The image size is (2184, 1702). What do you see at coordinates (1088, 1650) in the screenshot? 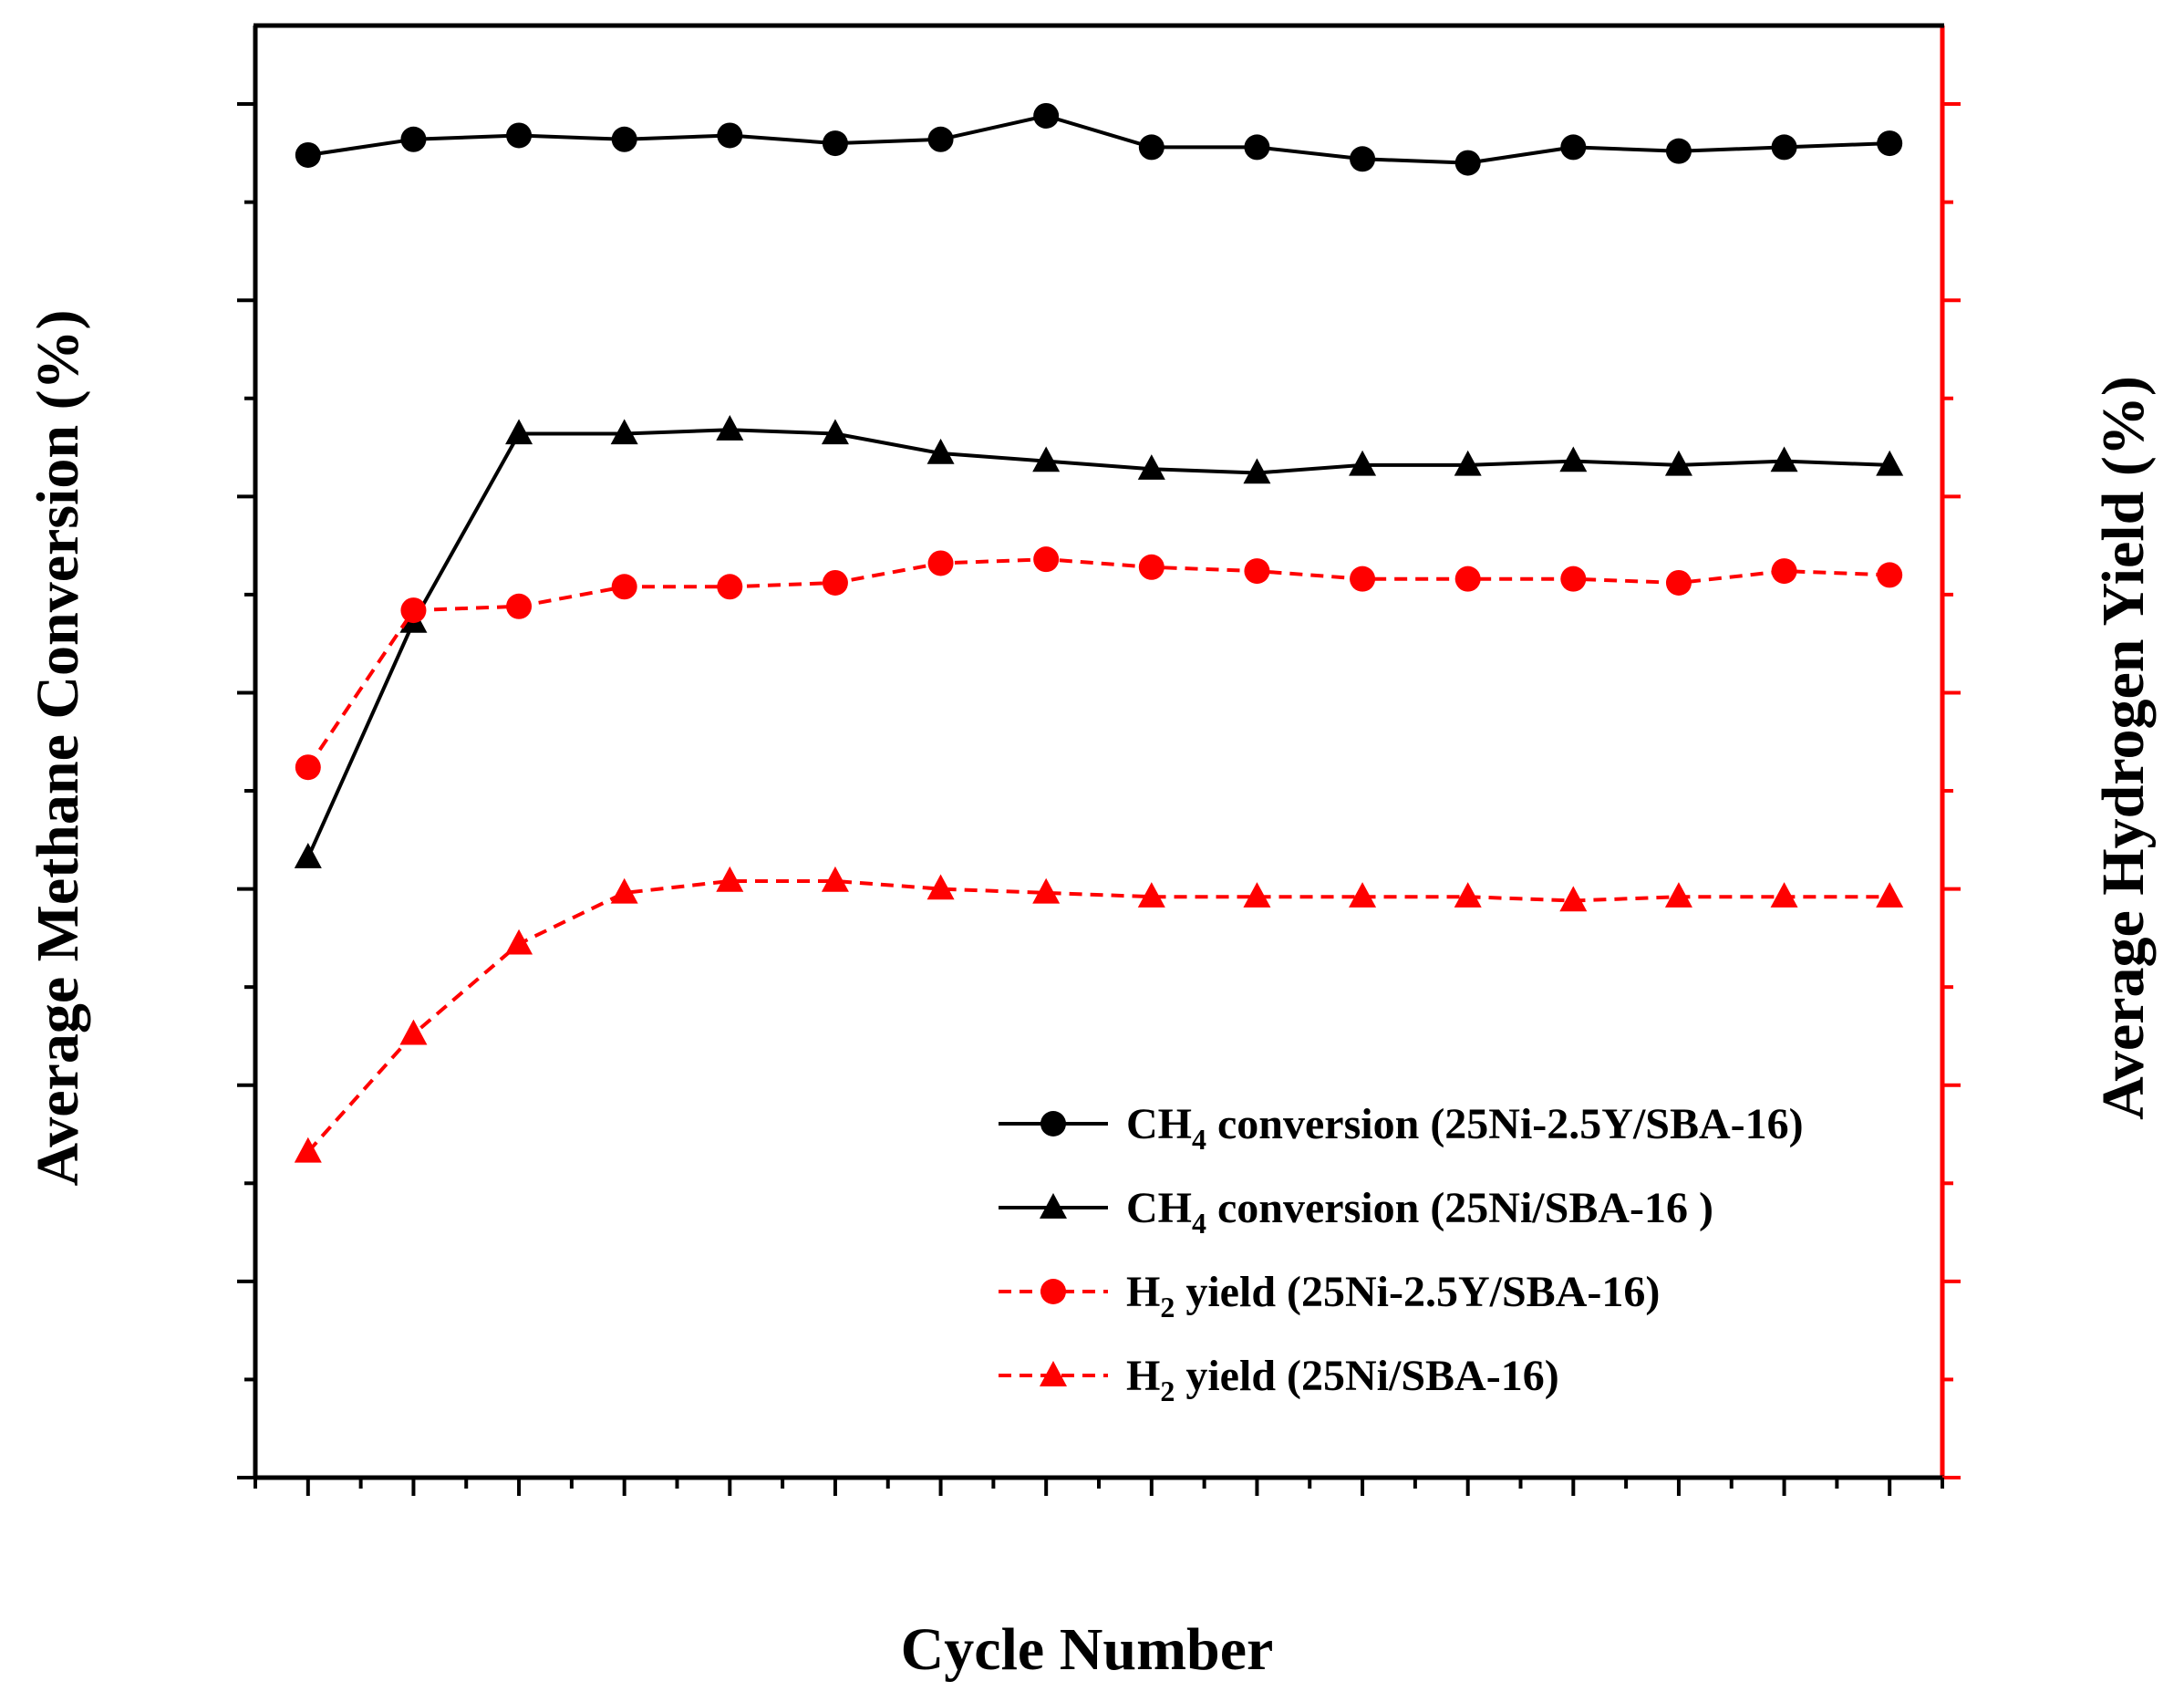
I see `x-axis-title: Cycle Number` at bounding box center [1088, 1650].